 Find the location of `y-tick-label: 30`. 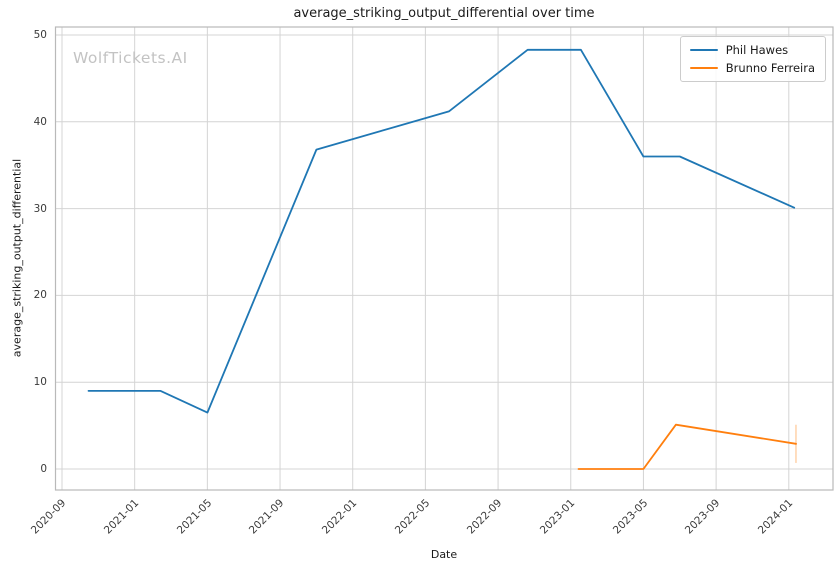

y-tick-label: 30 is located at coordinates (40, 208).